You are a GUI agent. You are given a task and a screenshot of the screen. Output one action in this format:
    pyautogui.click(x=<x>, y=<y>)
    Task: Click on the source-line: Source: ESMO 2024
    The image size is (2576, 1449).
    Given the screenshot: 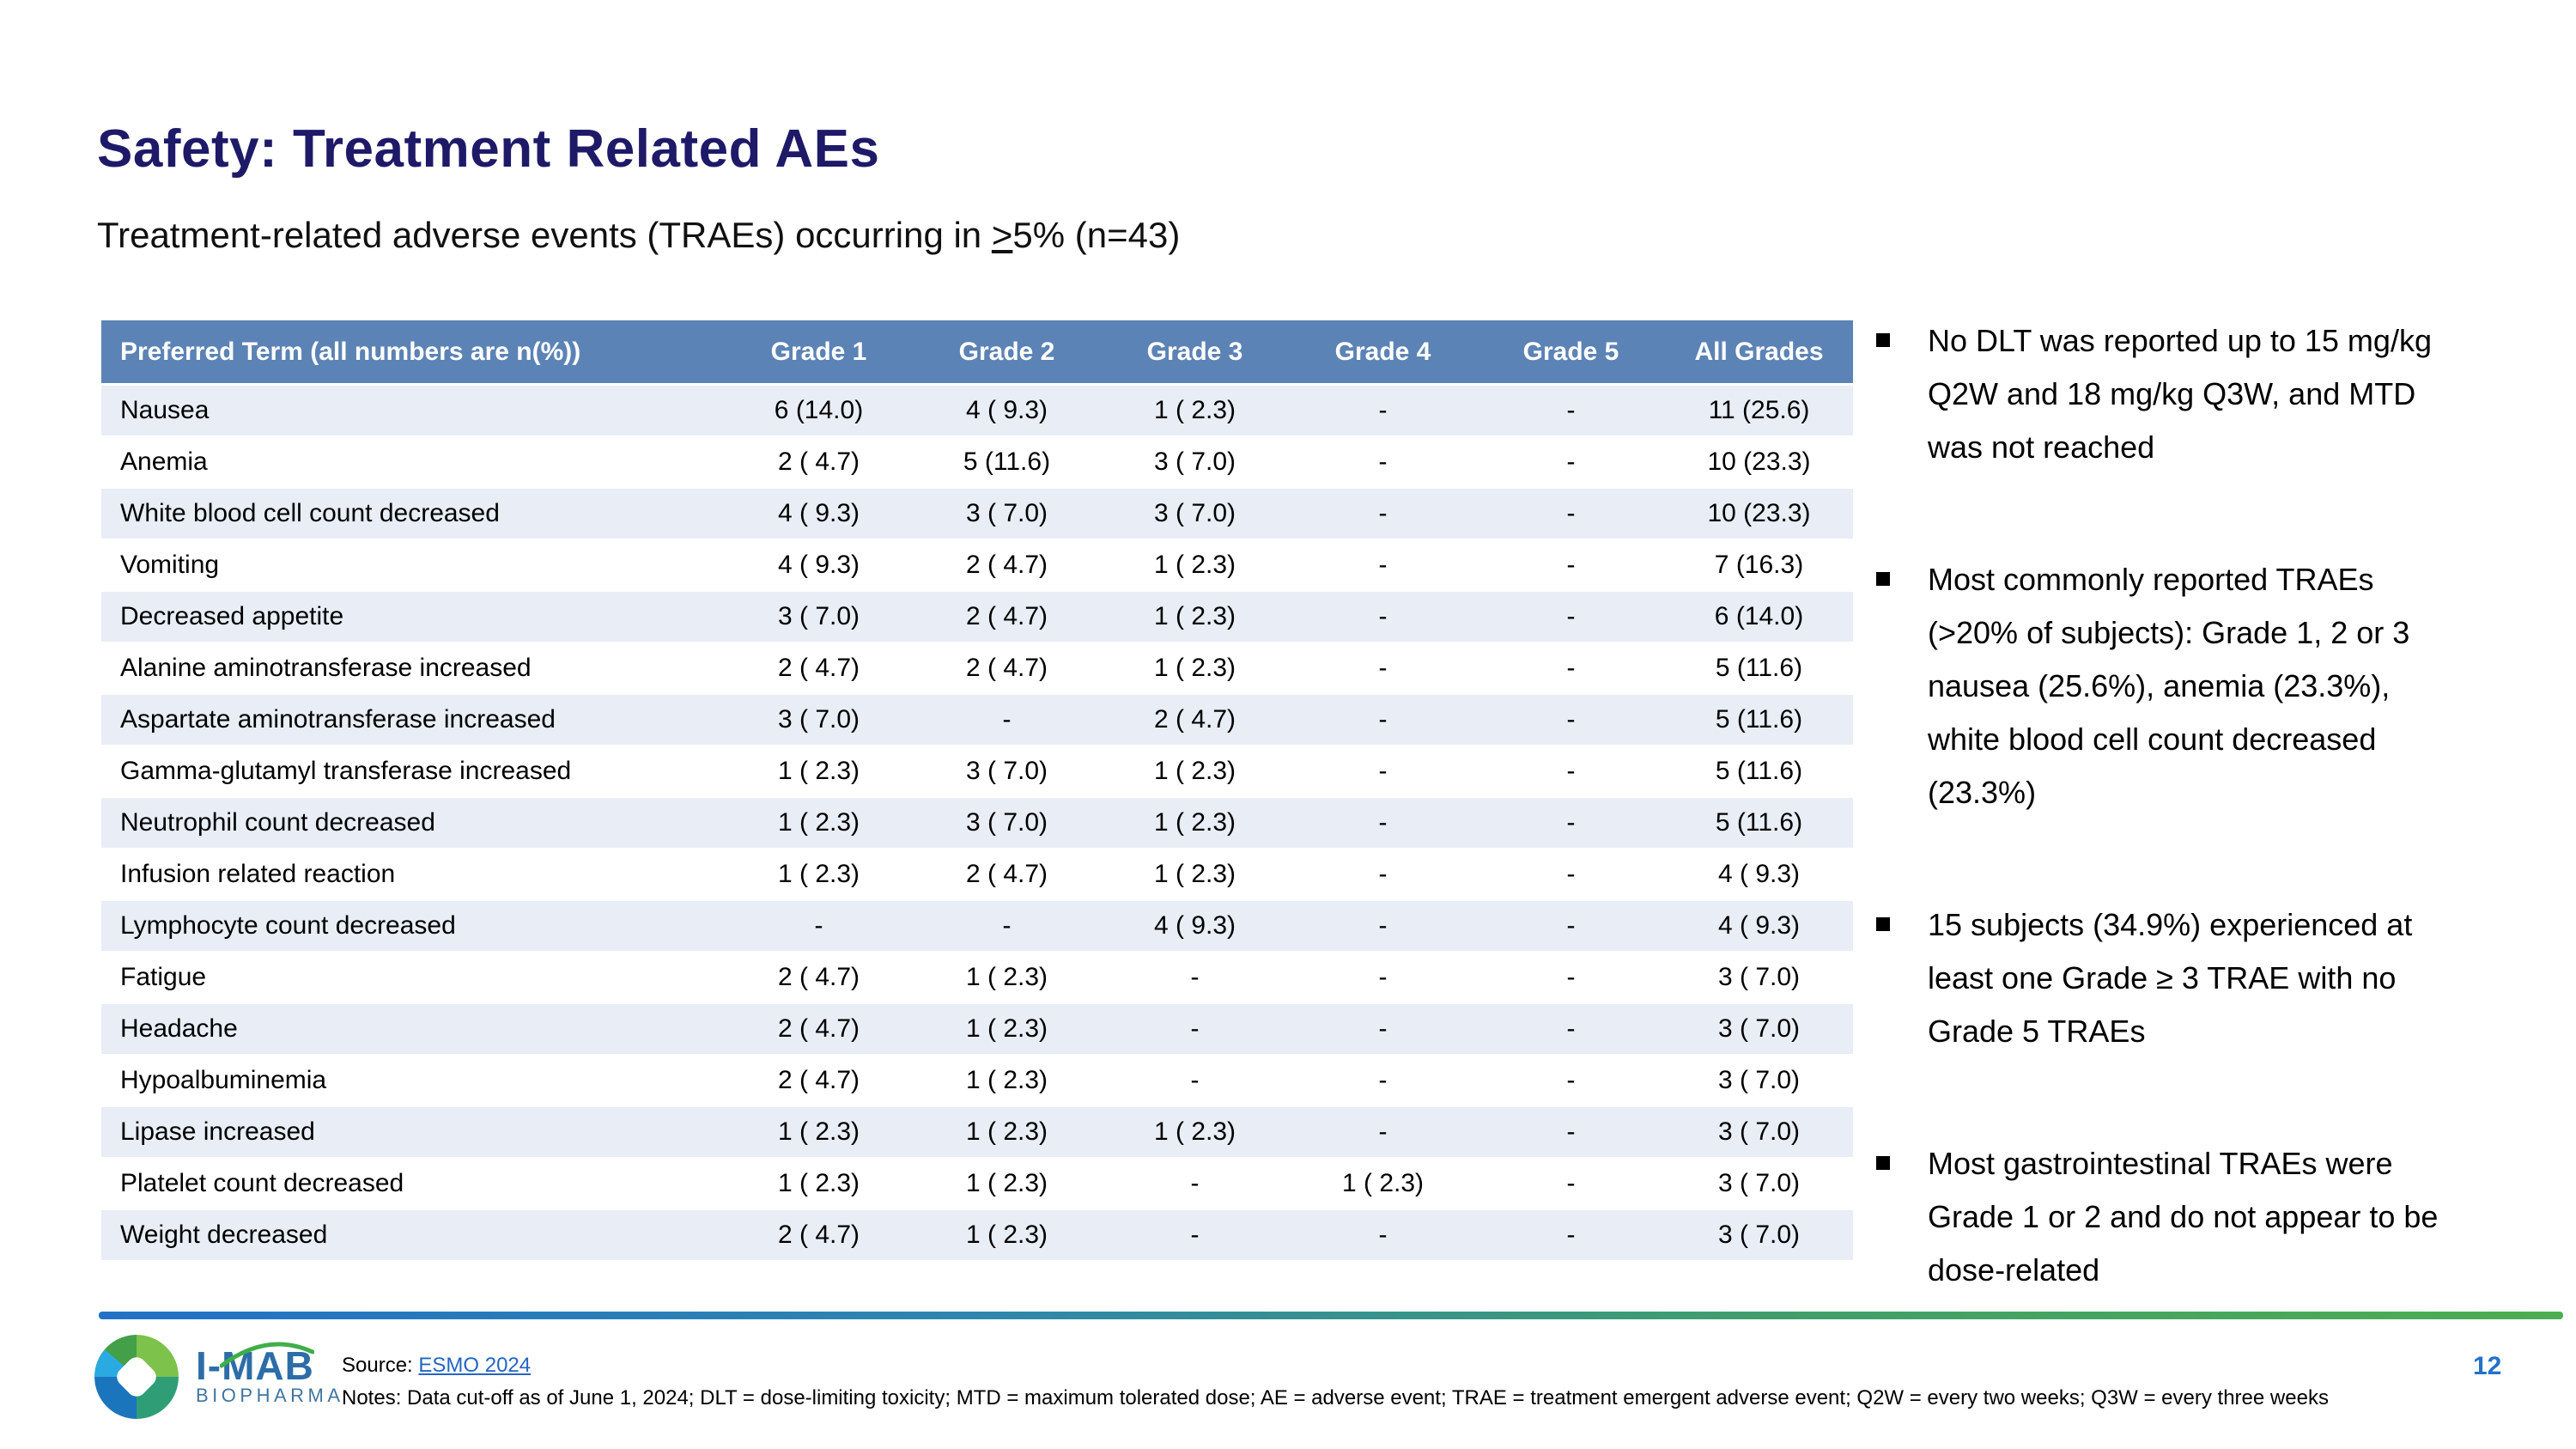 What is the action you would take?
    pyautogui.click(x=436, y=1366)
    